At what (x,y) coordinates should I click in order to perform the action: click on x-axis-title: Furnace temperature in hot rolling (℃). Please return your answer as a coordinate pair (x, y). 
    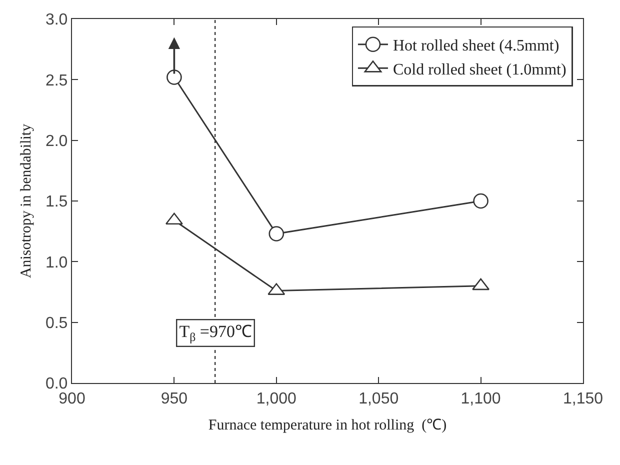
    Looking at the image, I should click on (327, 425).